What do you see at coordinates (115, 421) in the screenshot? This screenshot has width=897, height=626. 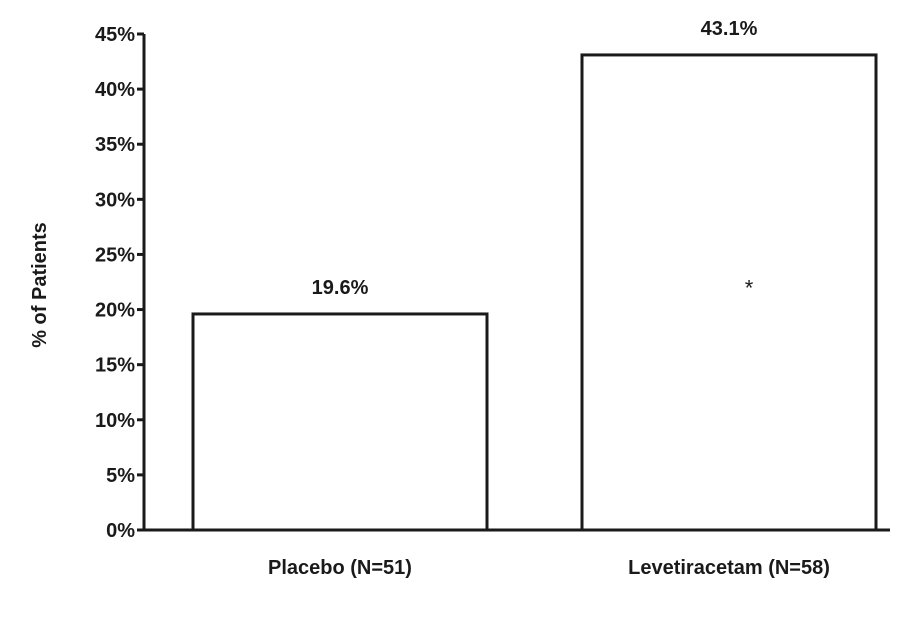 I see `y-tick-label: 10%` at bounding box center [115, 421].